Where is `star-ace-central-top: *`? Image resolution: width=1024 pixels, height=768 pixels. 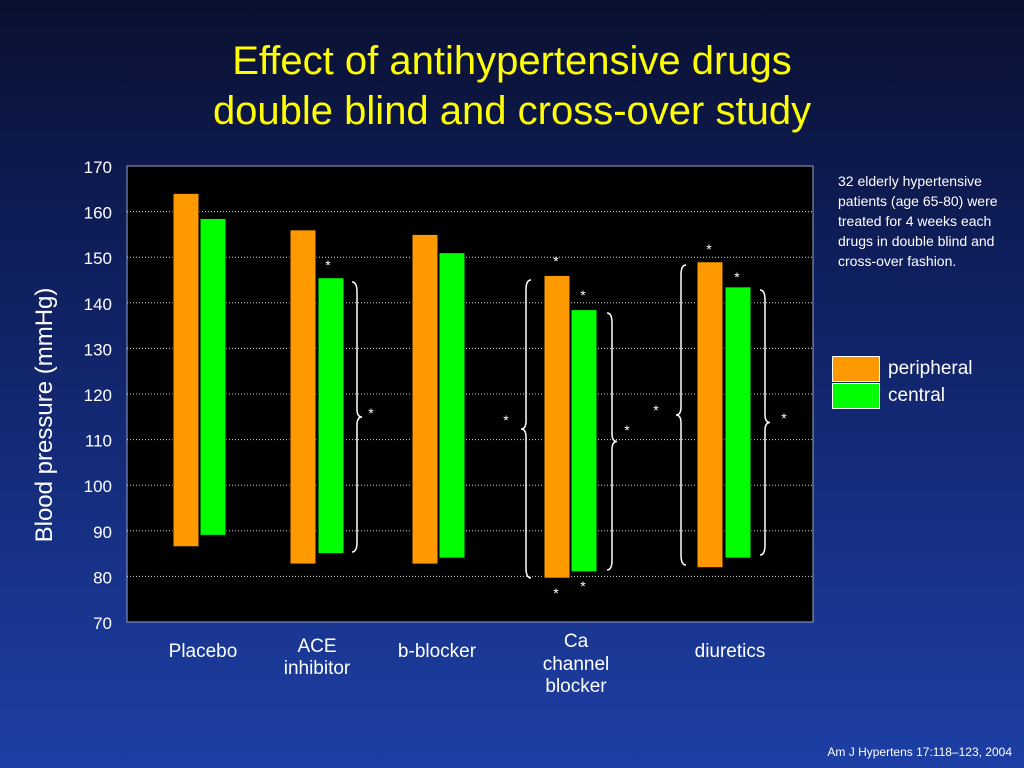 star-ace-central-top: * is located at coordinates (328, 265).